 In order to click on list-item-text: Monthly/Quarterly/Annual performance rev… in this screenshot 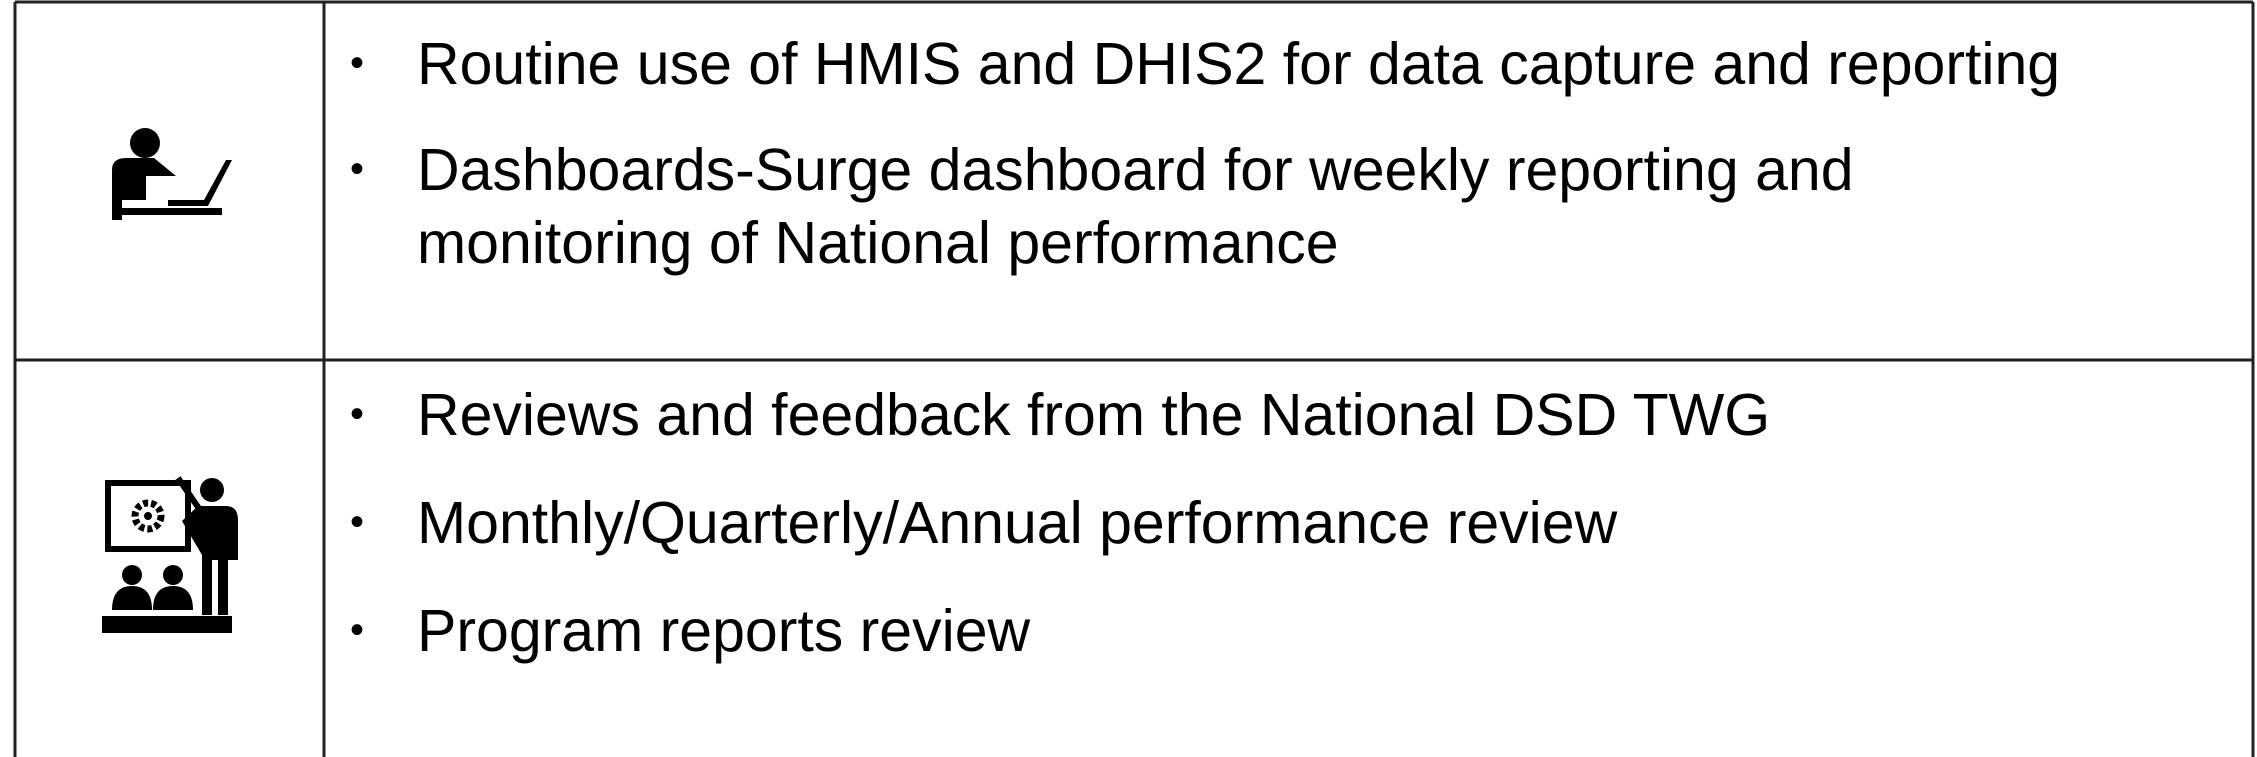, I will do `click(1017, 523)`.